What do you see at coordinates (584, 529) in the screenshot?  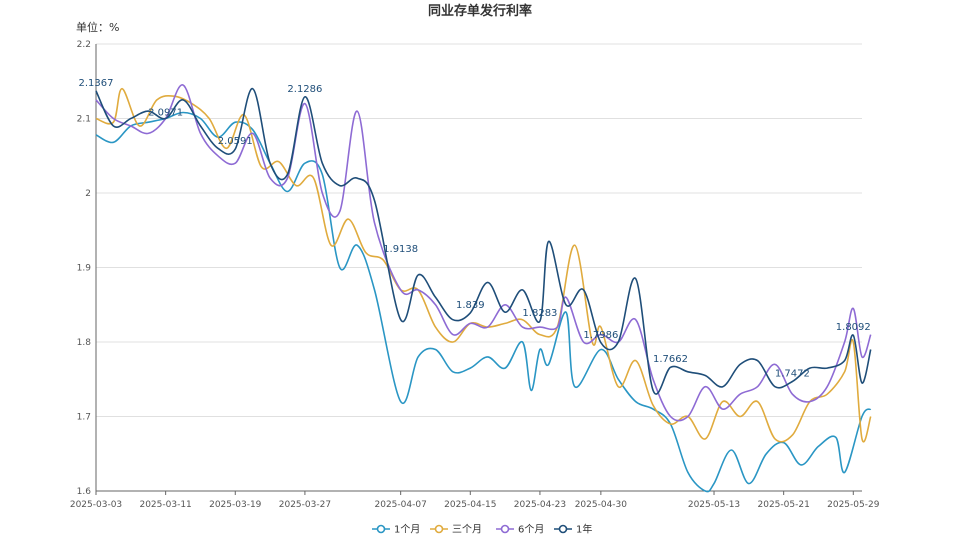 I see `legend-label: 1年` at bounding box center [584, 529].